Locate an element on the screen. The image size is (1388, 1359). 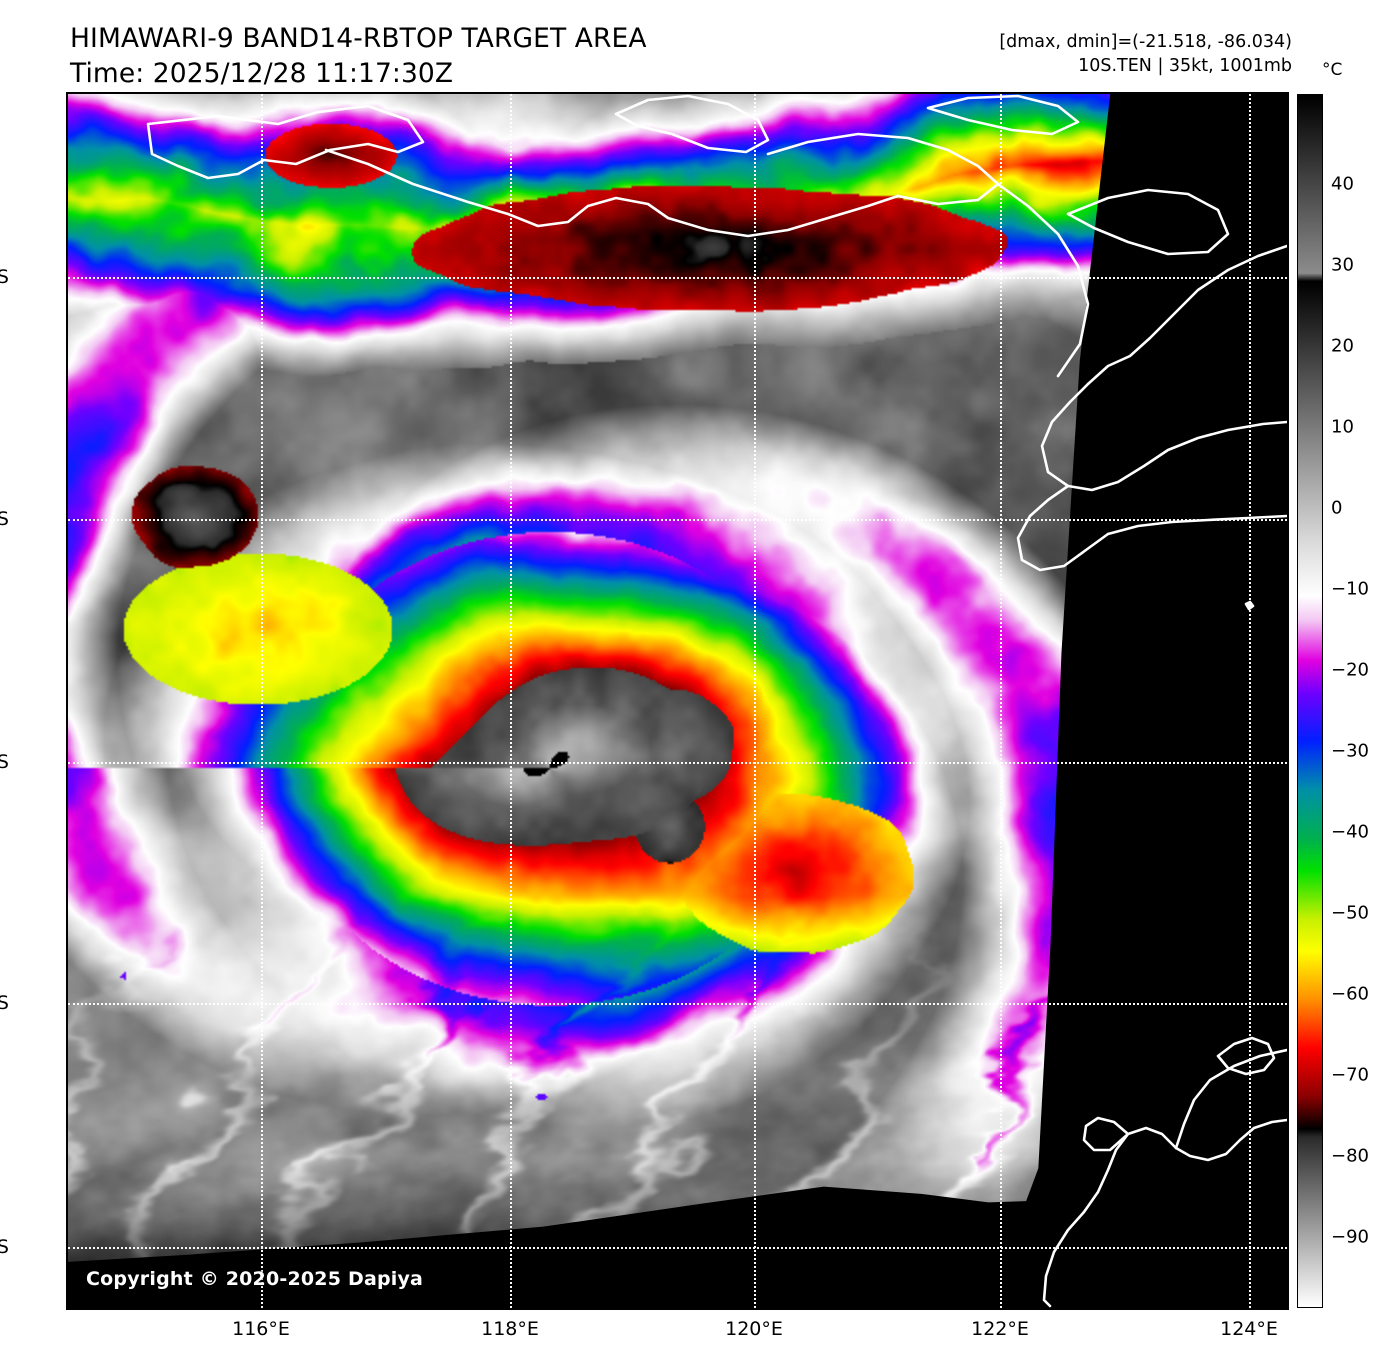
colorbar-tick-40: 40 is located at coordinates (1342, 184).